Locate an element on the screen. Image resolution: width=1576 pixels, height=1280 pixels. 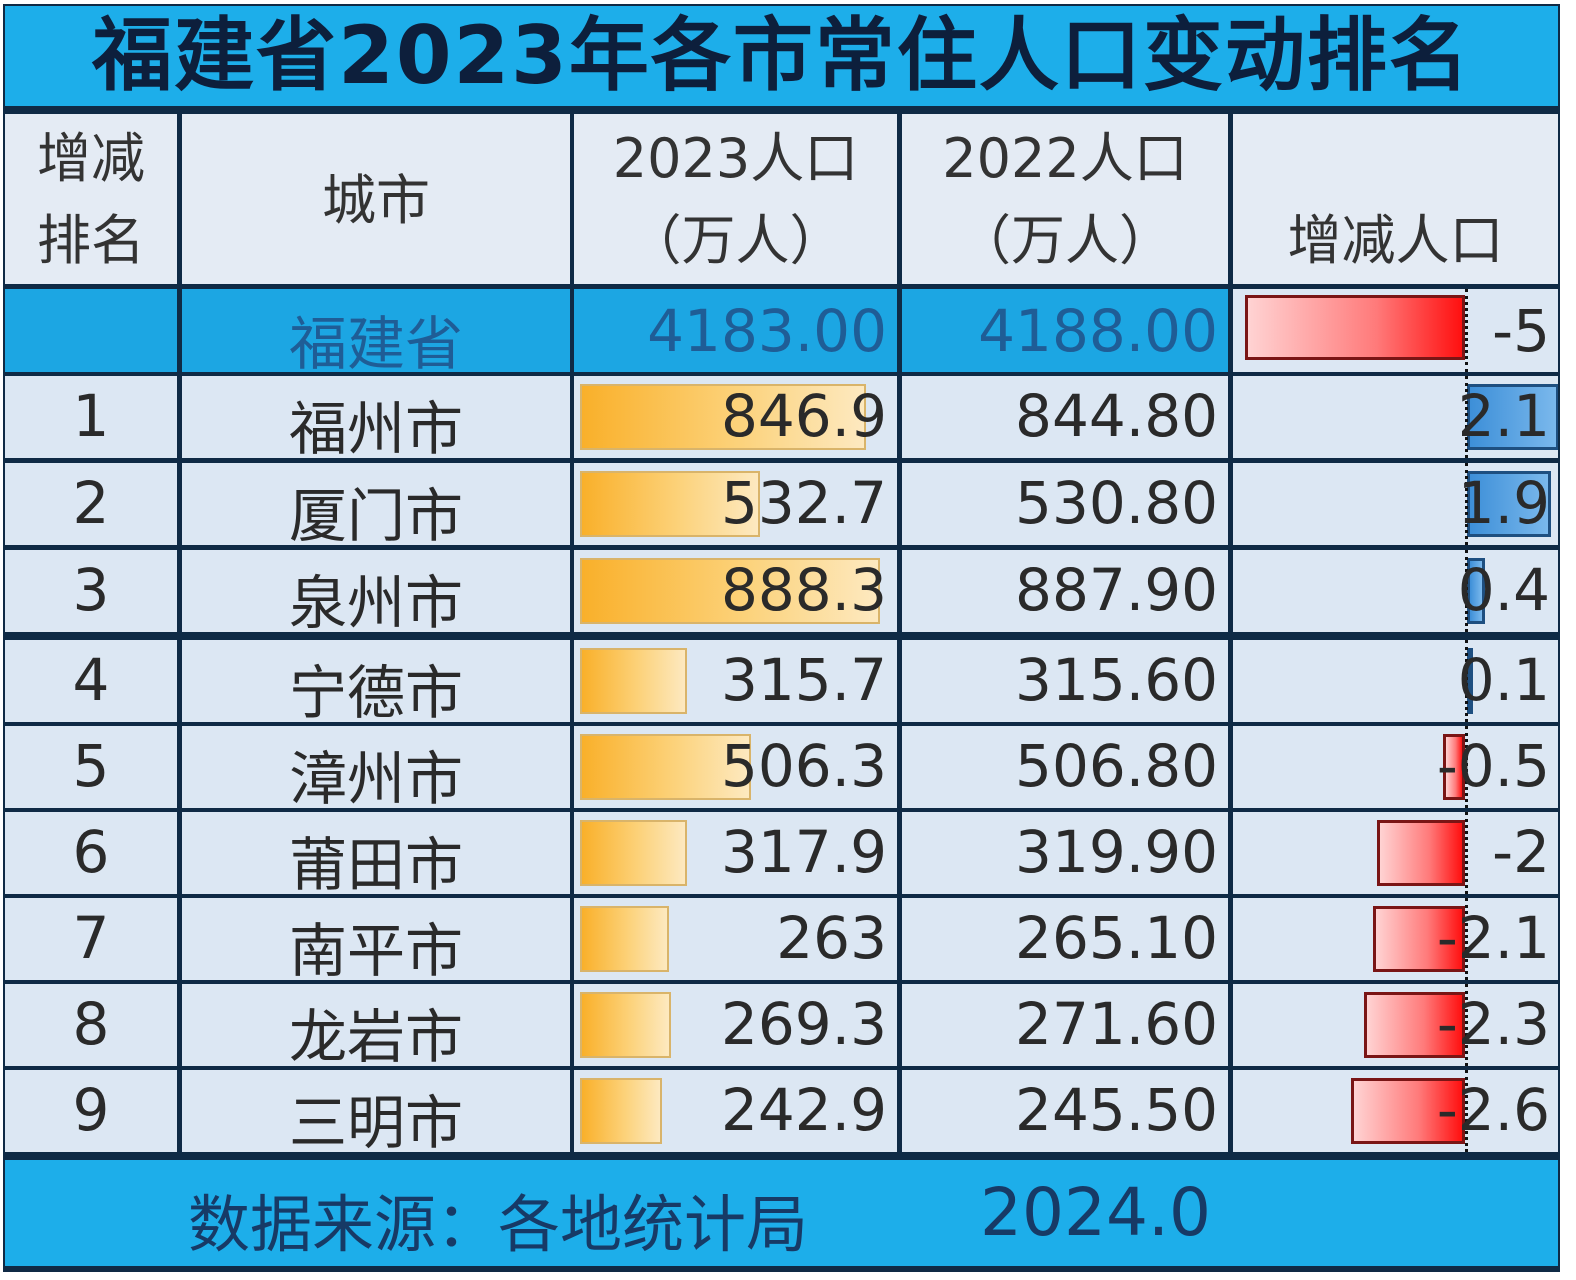
city-cell: 宁德市 is located at coordinates (376, 681).